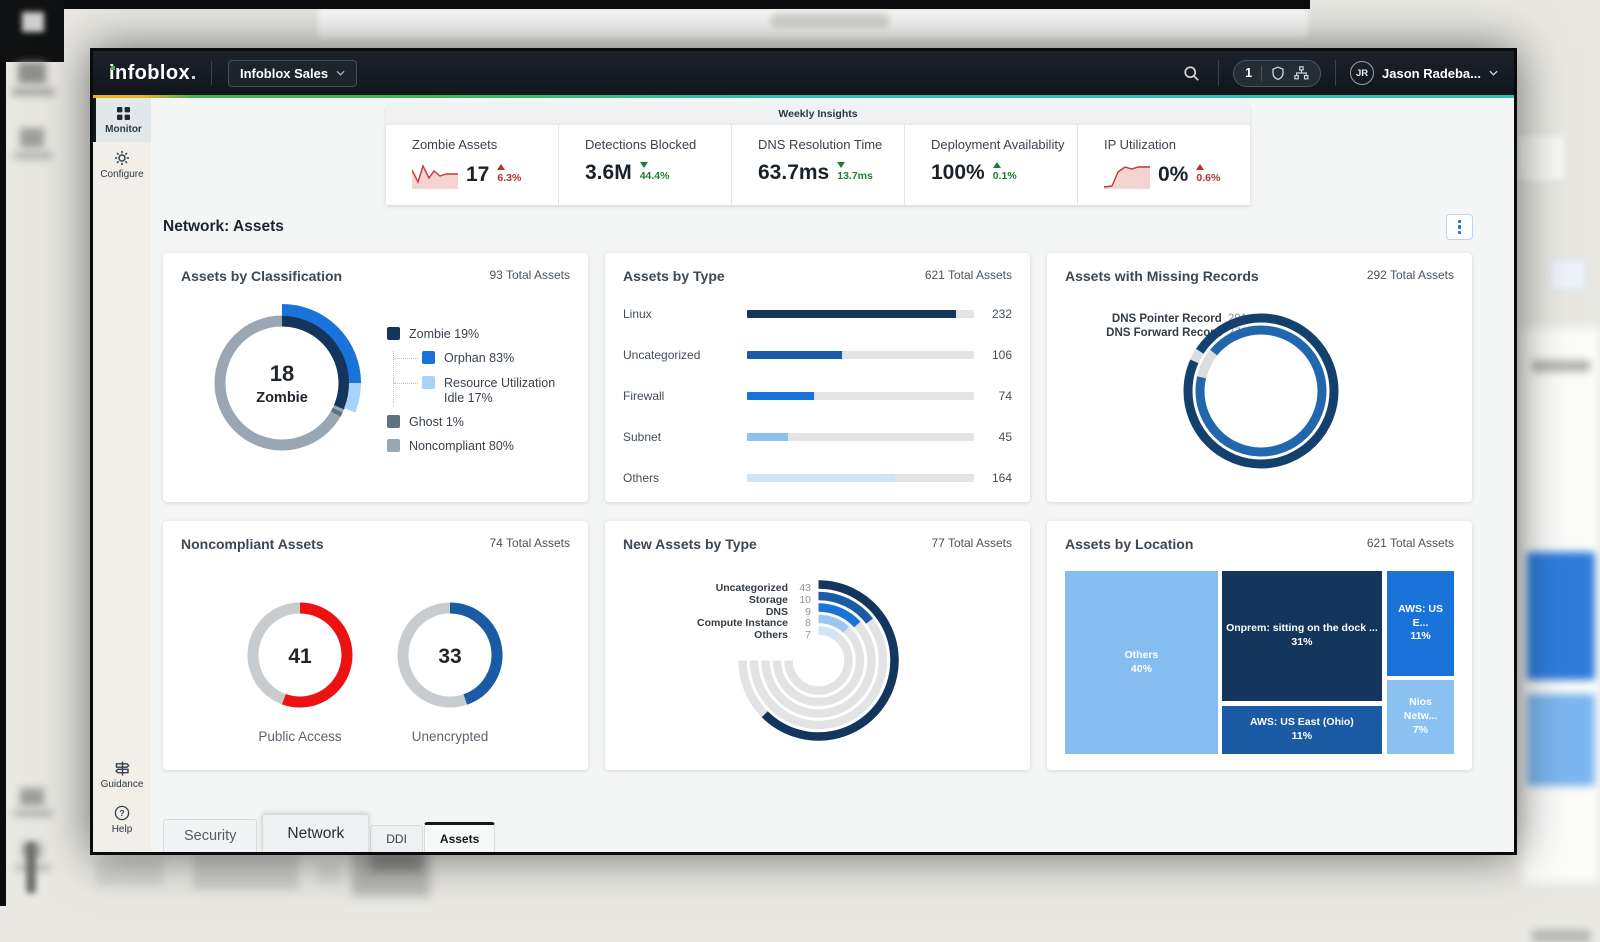 The height and width of the screenshot is (942, 1600). I want to click on card-total: 292 Total Assets, so click(1410, 276).